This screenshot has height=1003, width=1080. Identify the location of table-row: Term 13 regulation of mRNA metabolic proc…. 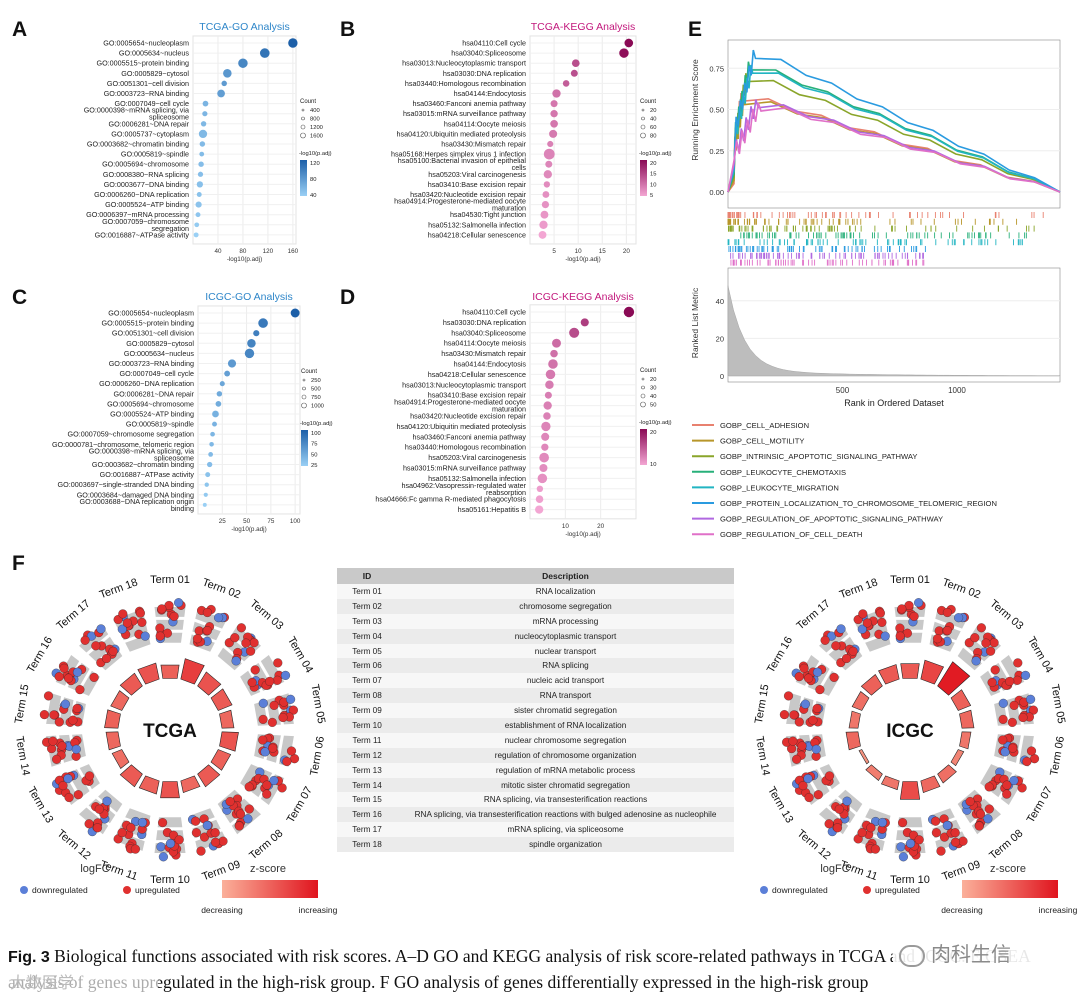
(535, 770).